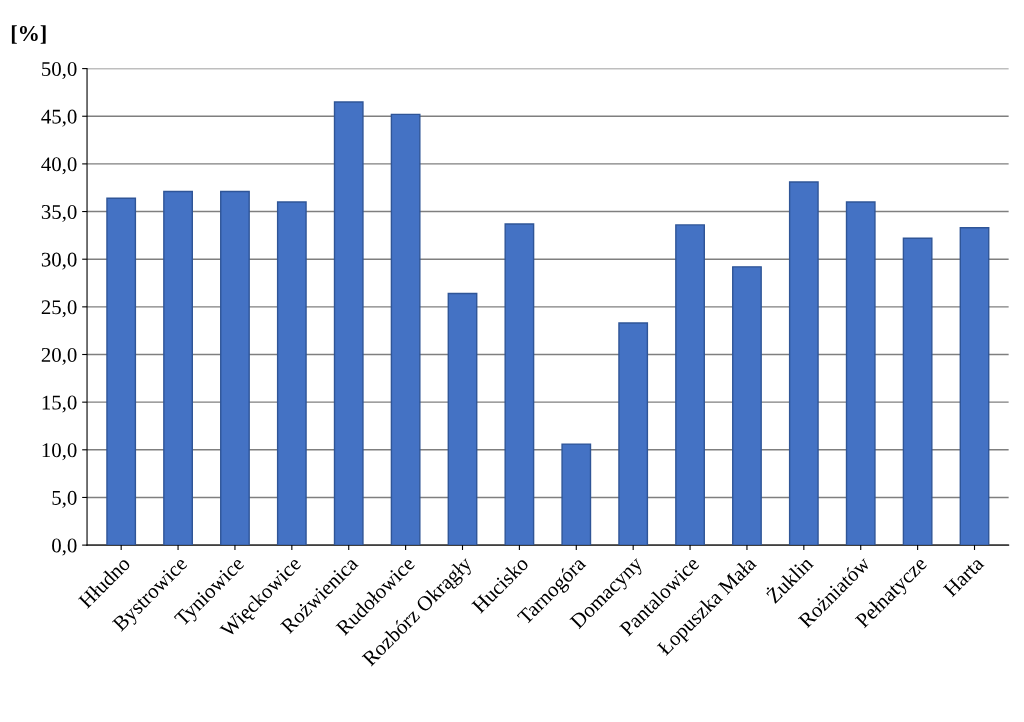 The width and height of the screenshot is (1024, 722). I want to click on y-tick-label: 35,0, so click(59, 213).